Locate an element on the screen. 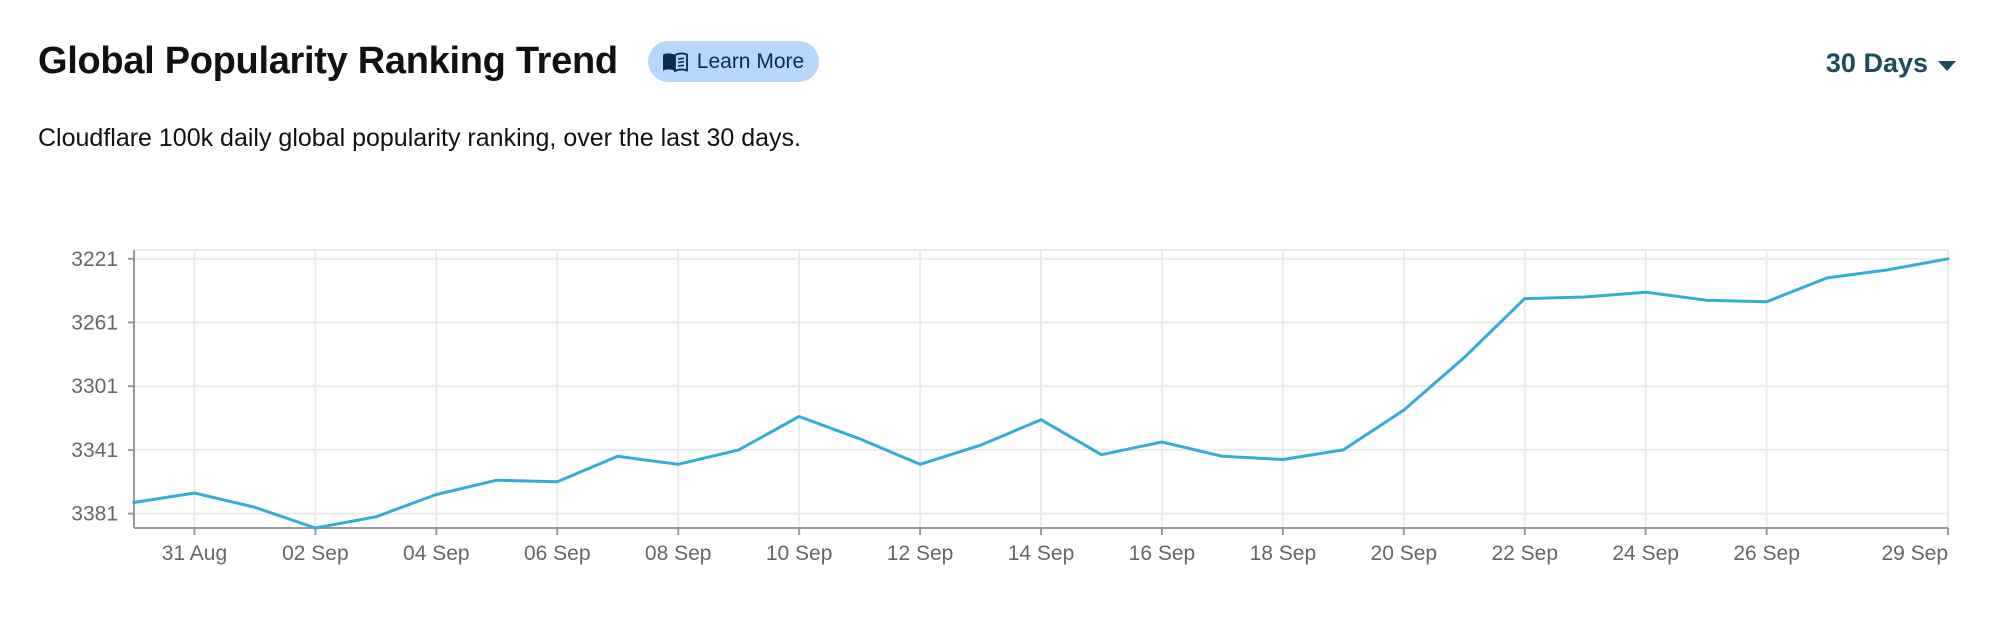 The height and width of the screenshot is (632, 1999). learn-more-button: Learn More is located at coordinates (733, 61).